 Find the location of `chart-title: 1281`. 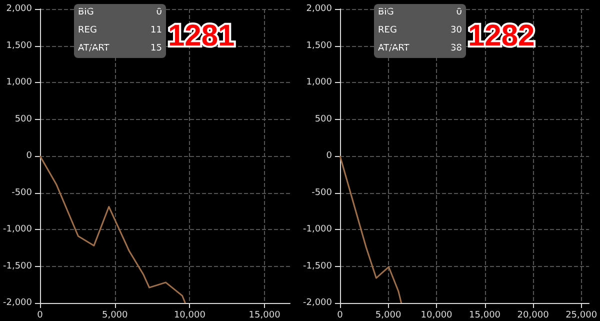

chart-title: 1281 is located at coordinates (201, 36).